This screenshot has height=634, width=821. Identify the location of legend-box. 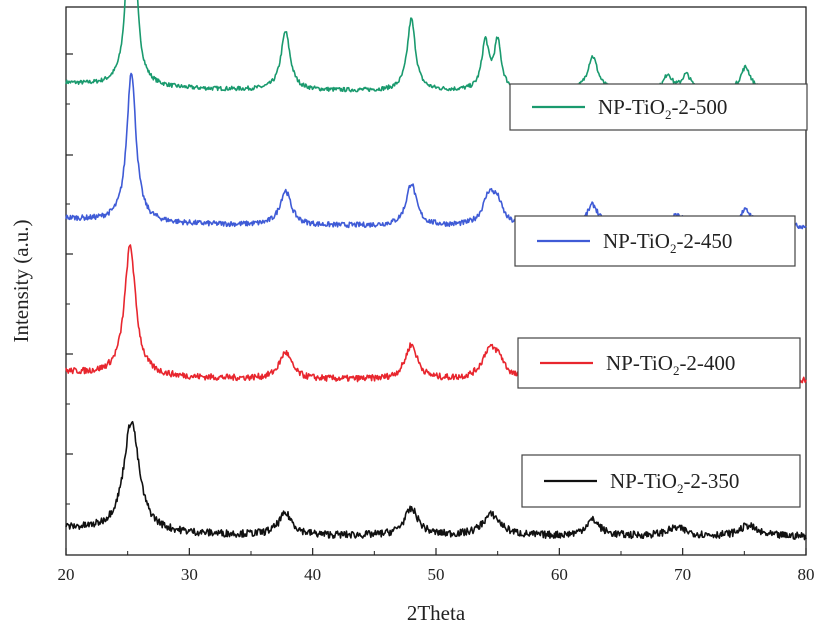
(658, 107).